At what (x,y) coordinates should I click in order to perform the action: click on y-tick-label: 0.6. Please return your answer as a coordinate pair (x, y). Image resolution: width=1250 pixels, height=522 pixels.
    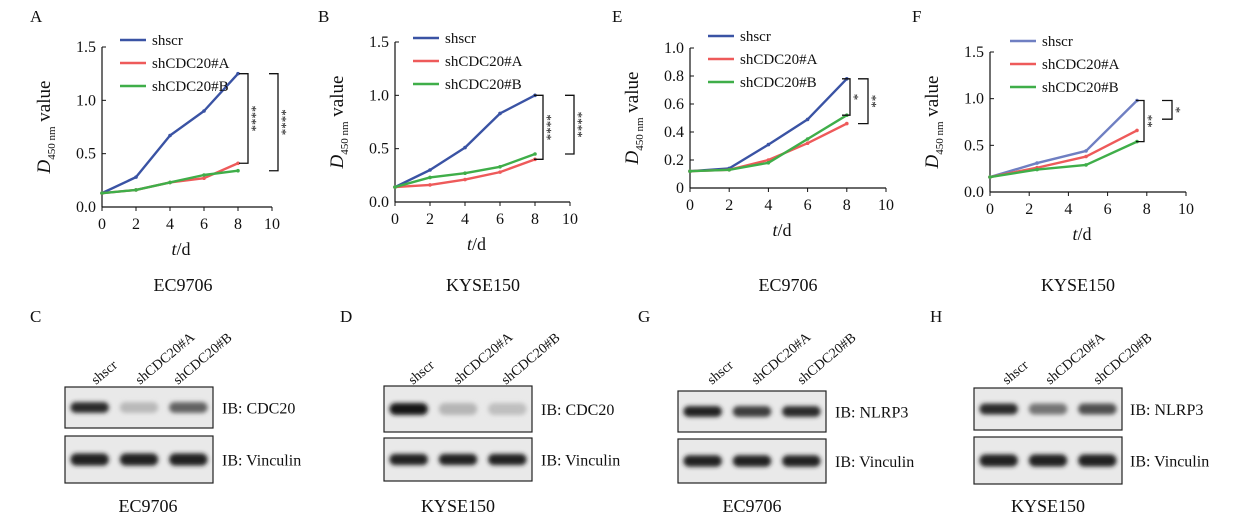
    Looking at the image, I should click on (674, 104).